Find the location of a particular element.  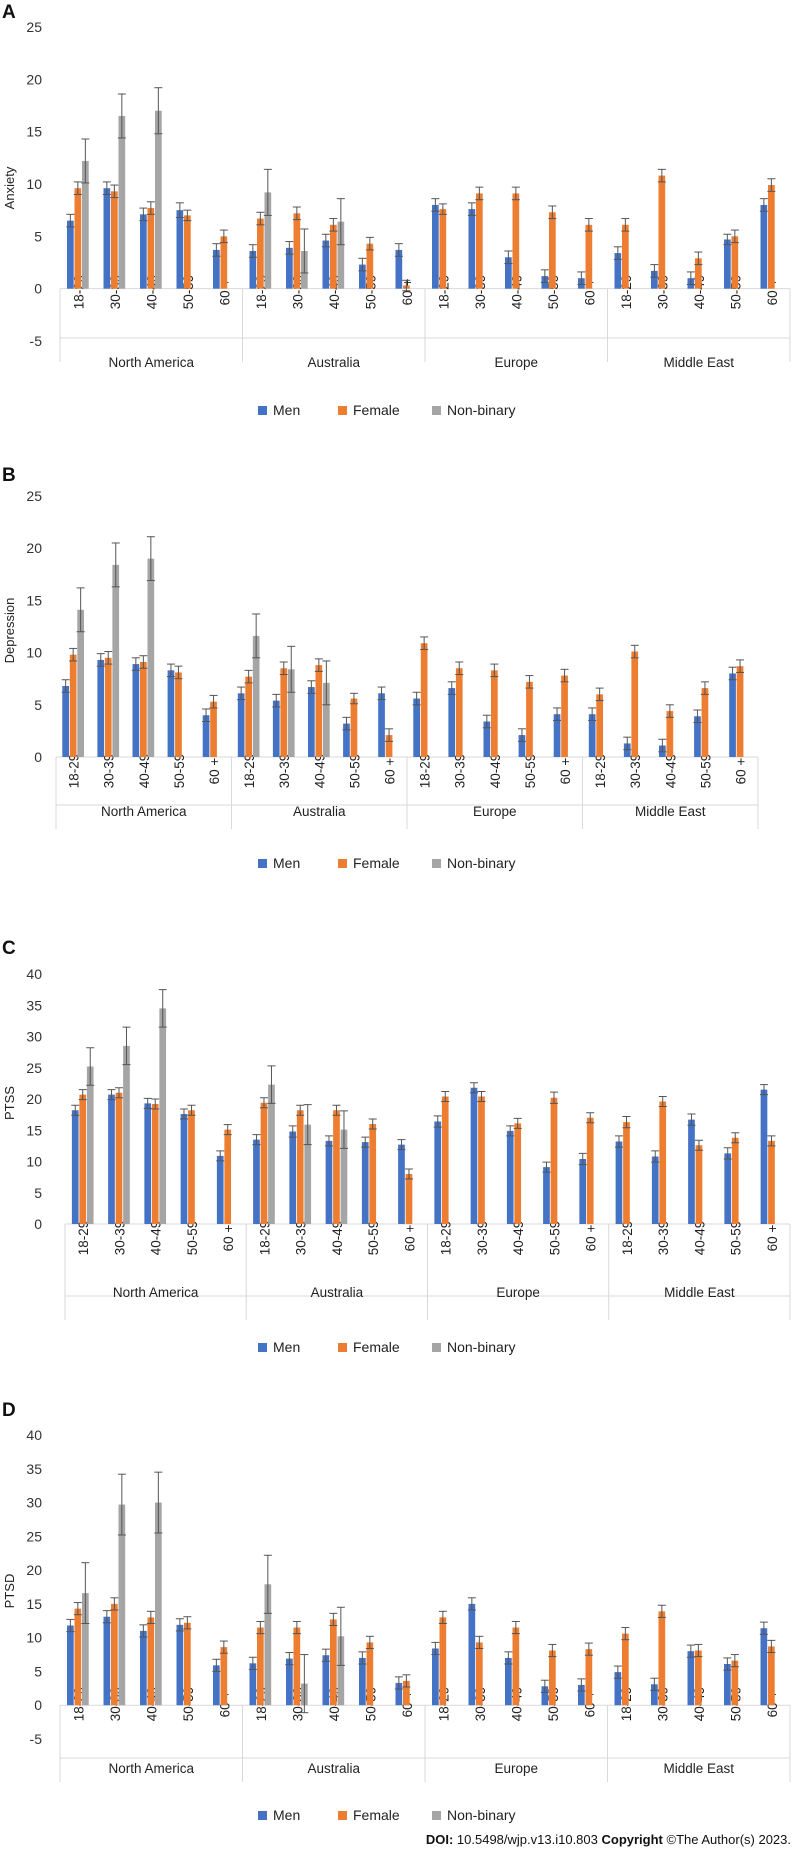

pc-category-label: 40-49 is located at coordinates (699, 1238).